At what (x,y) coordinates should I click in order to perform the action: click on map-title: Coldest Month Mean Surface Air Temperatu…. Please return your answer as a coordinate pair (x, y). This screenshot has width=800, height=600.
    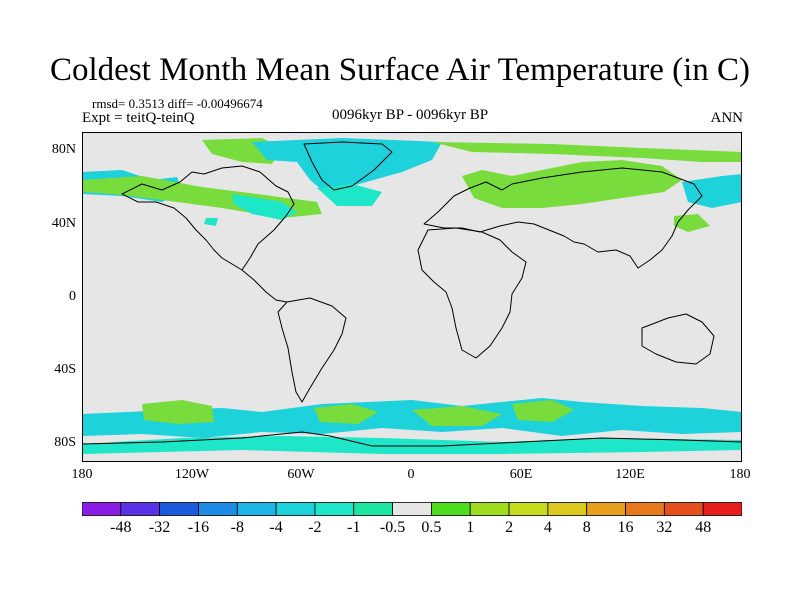
    Looking at the image, I should click on (400, 70).